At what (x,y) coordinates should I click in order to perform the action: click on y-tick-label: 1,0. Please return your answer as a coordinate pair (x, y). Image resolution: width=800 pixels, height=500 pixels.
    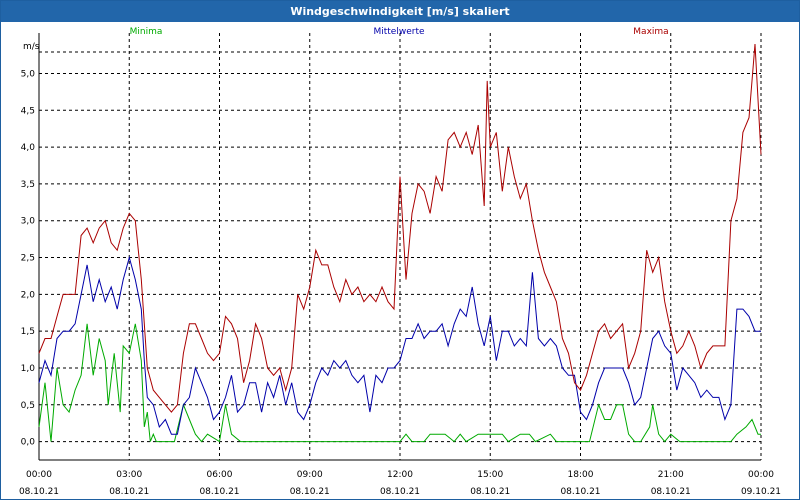
    Looking at the image, I should click on (28, 369).